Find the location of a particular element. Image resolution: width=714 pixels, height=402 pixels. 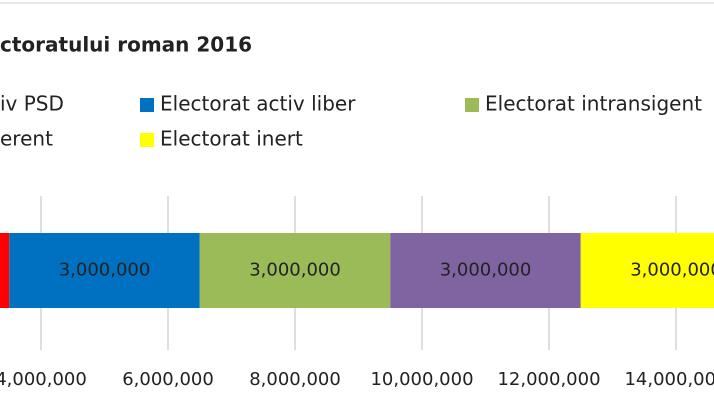

legend-label: Electorat inert is located at coordinates (231, 139).